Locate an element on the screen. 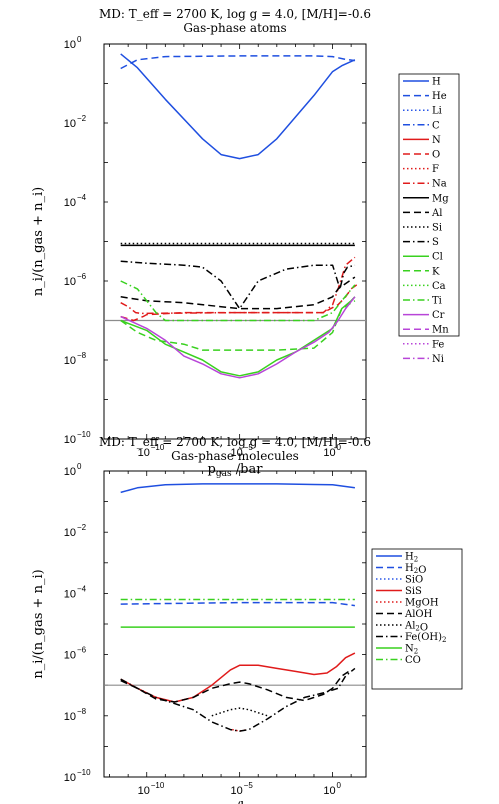 The width and height of the screenshot is (499, 804). legend-label: SiO is located at coordinates (414, 580).